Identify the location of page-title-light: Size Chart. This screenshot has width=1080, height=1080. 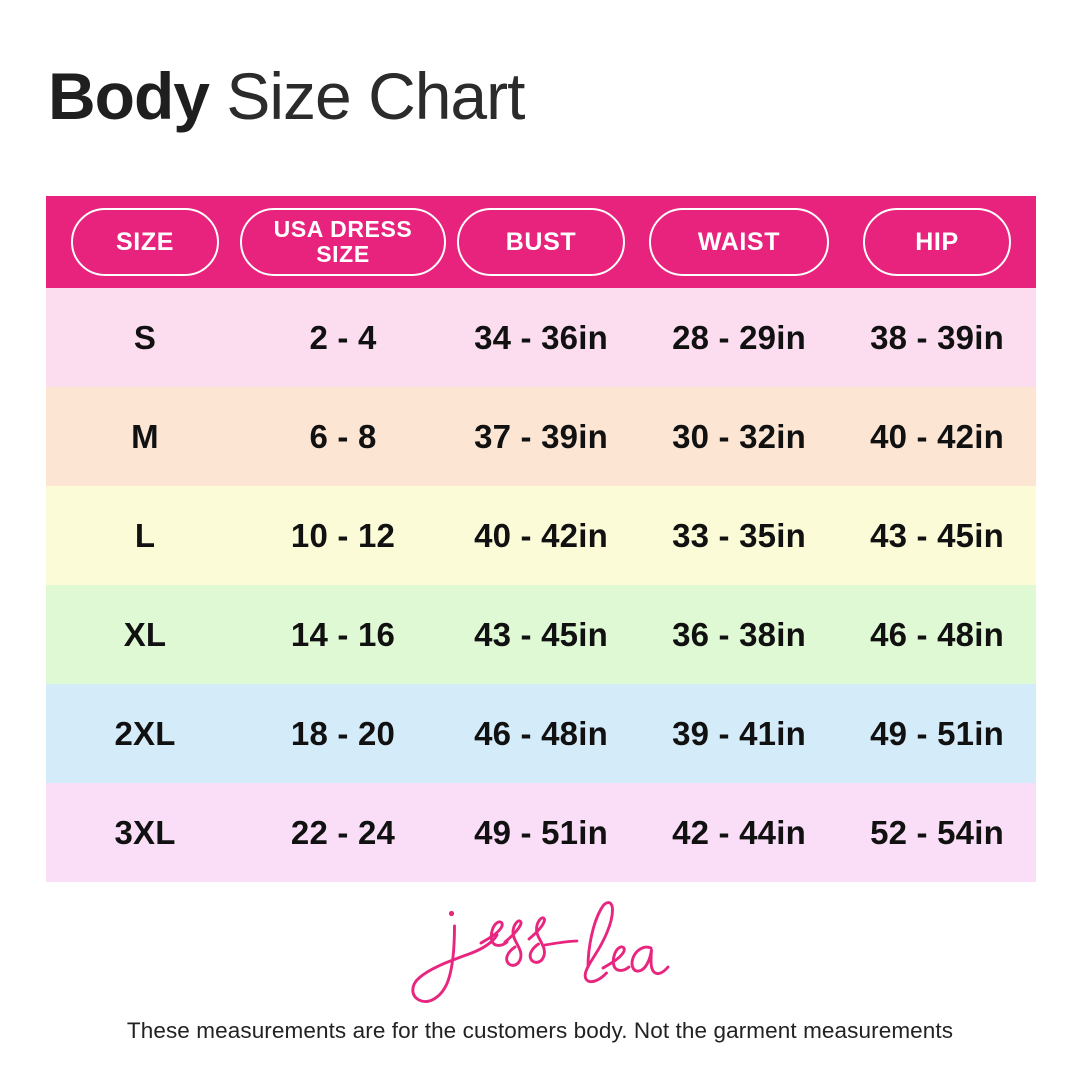
(367, 96).